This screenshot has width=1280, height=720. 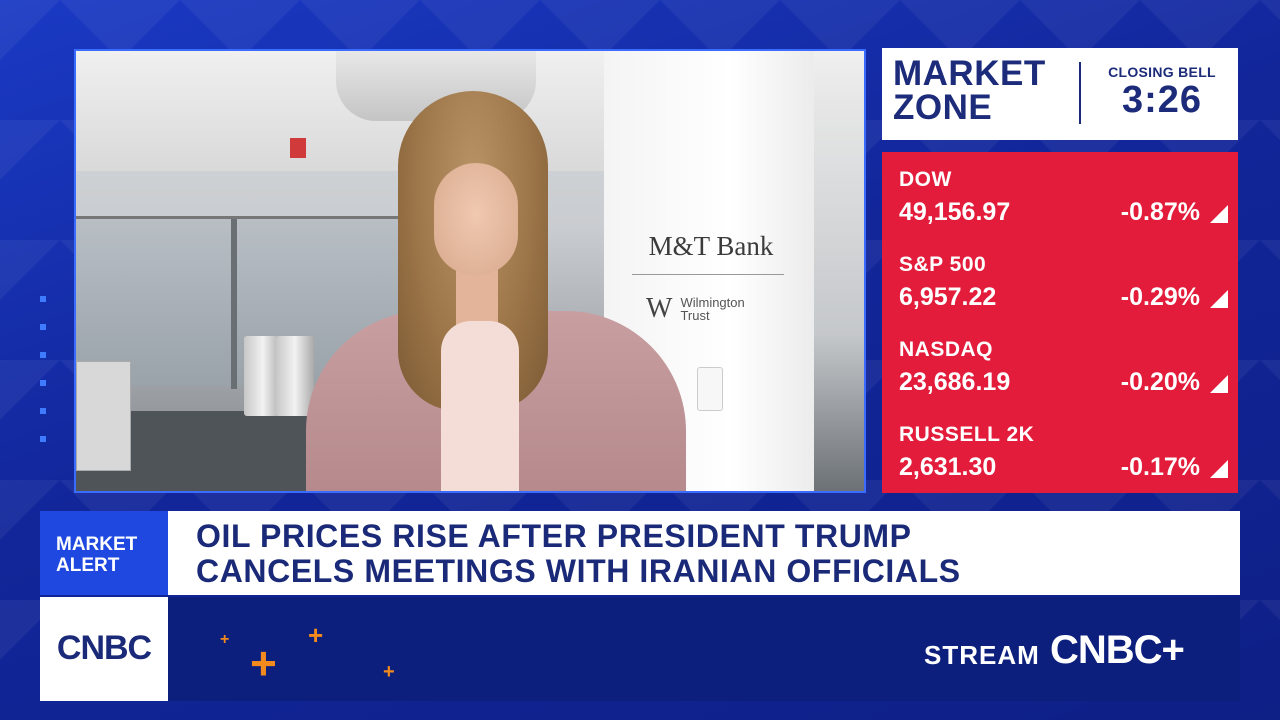 I want to click on market-alert-tag: MARKET ALERT, so click(x=104, y=553).